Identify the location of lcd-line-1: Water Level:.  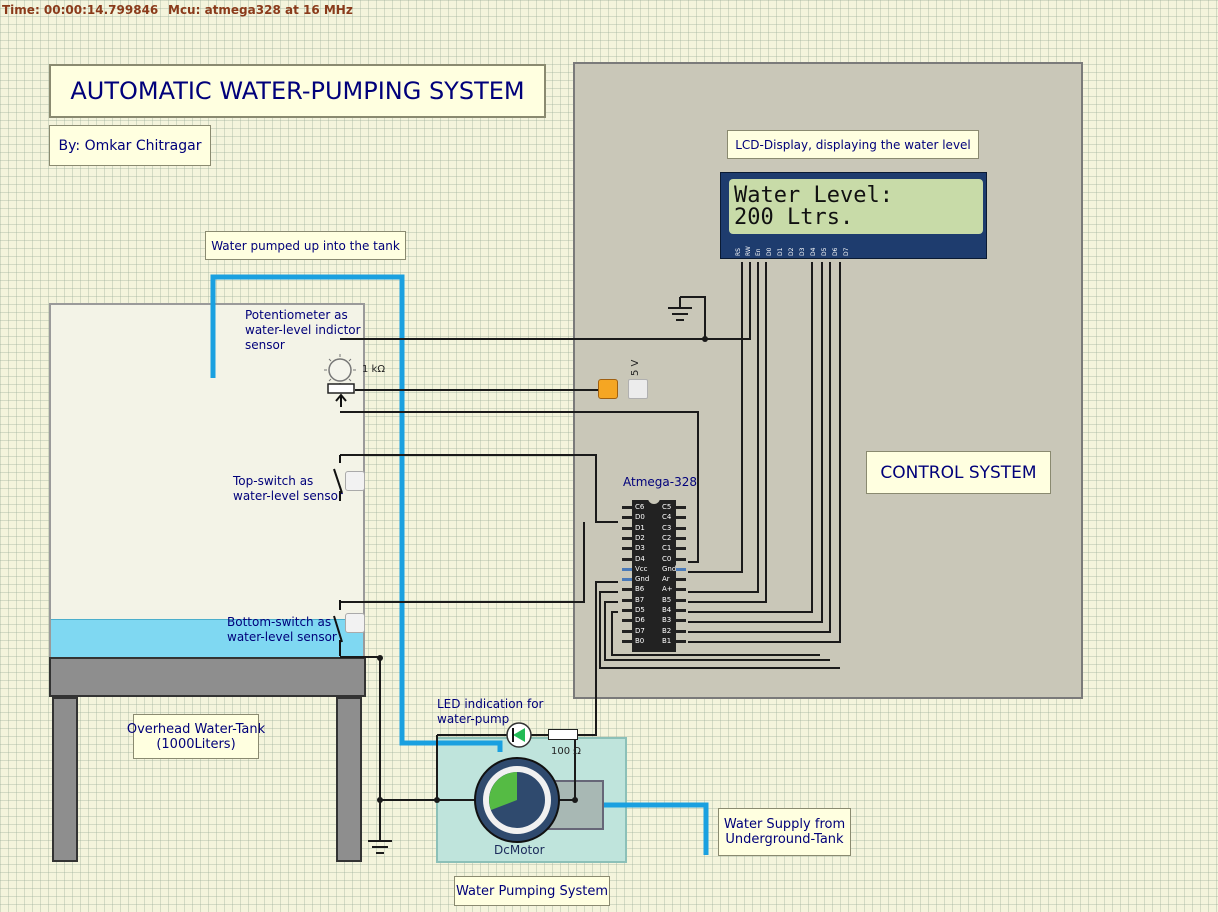
(813, 195).